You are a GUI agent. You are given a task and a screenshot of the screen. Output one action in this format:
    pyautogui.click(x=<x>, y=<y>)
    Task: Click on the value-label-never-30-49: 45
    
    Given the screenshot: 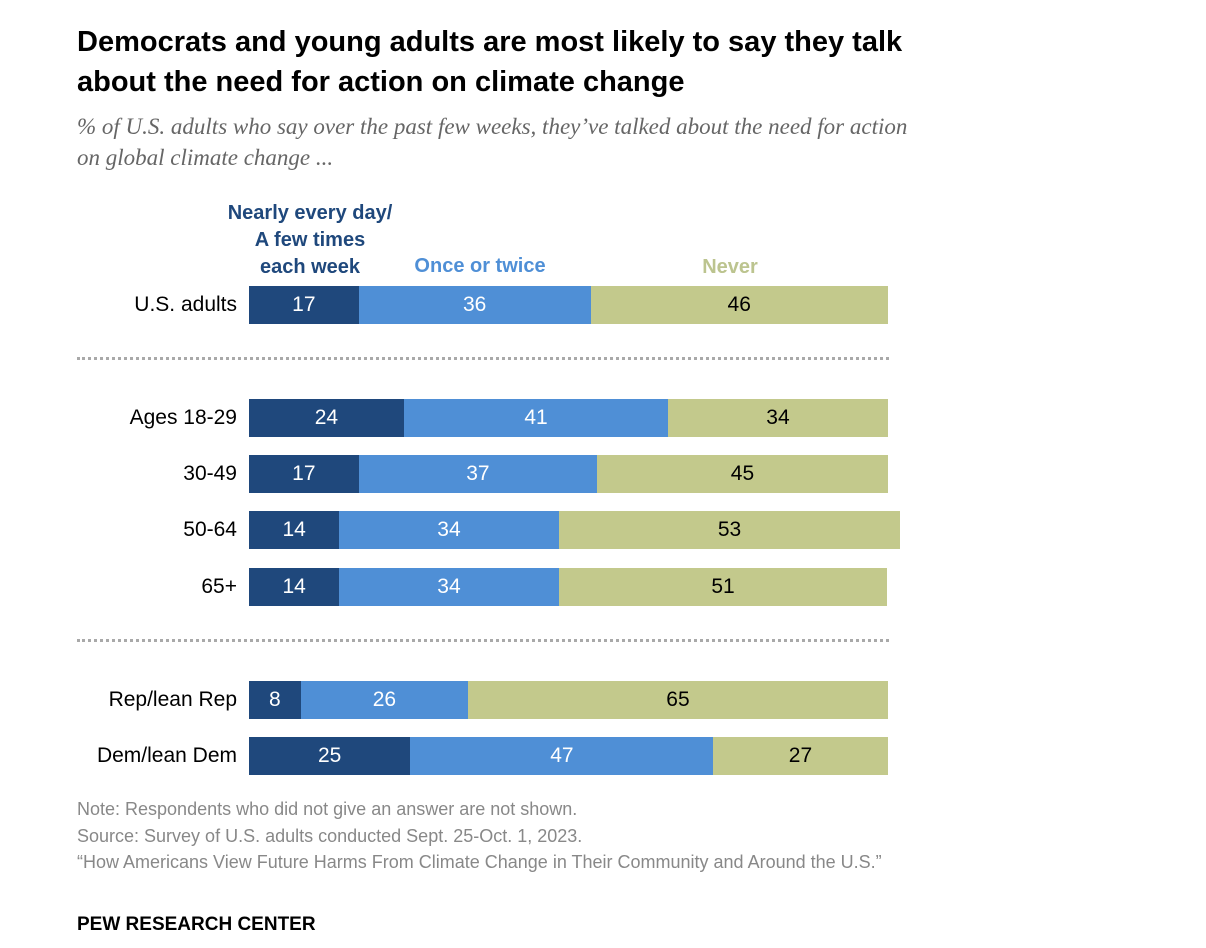 What is the action you would take?
    pyautogui.click(x=742, y=473)
    